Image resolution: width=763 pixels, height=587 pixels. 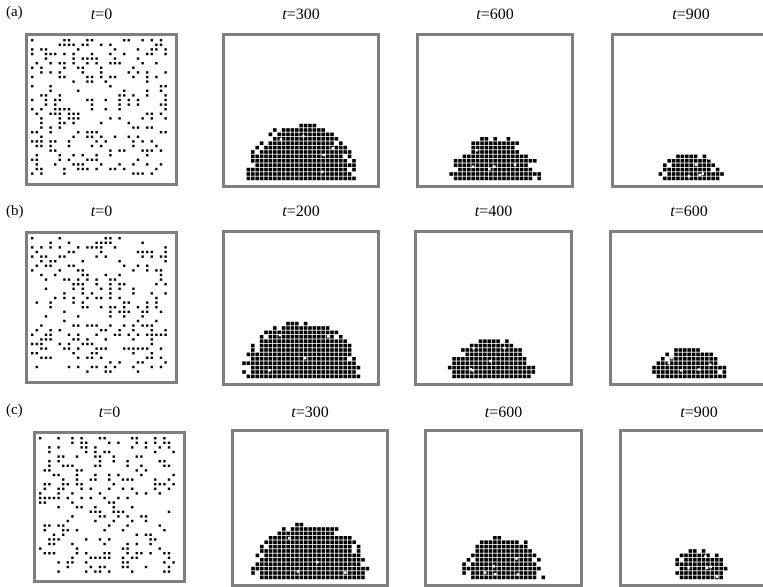 I want to click on simulation-panel, so click(x=686, y=308).